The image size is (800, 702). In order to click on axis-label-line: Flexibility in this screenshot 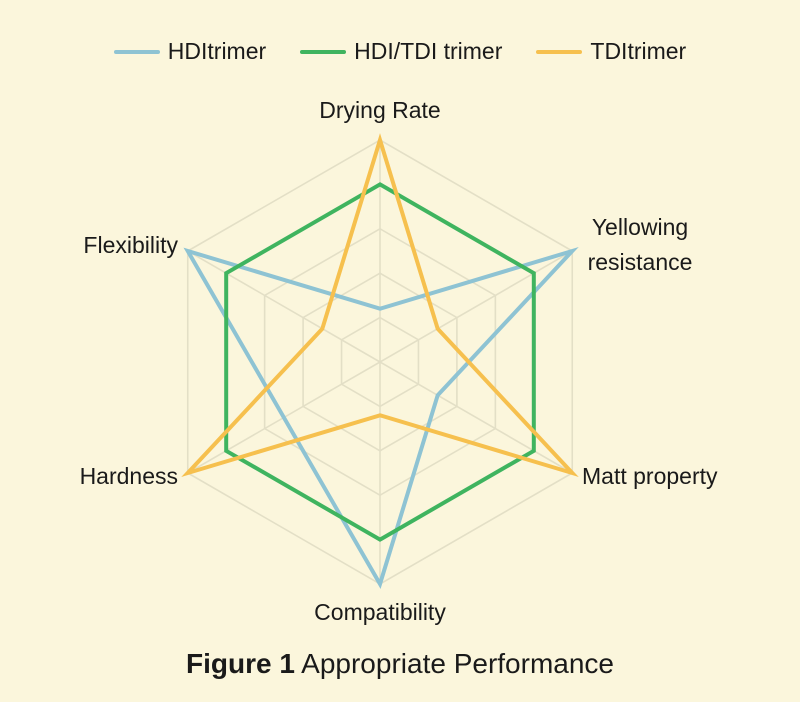, I will do `click(130, 245)`.